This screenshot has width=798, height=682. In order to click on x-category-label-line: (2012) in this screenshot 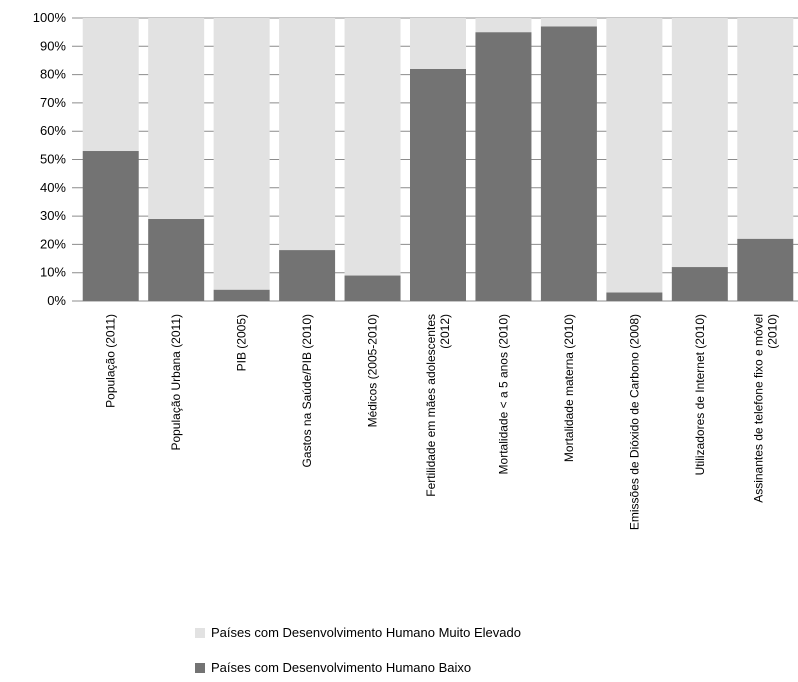, I will do `click(445, 331)`.